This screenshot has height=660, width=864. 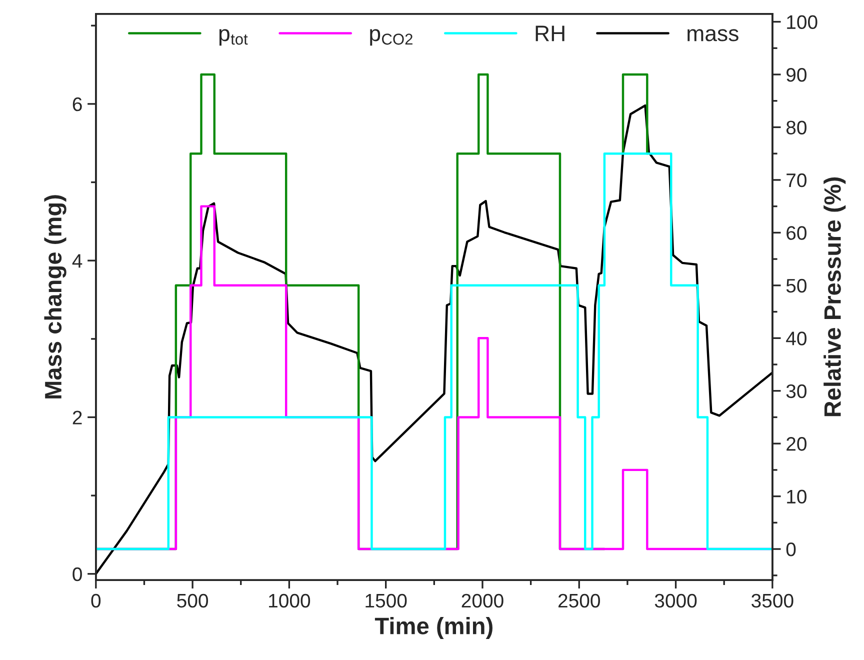 I want to click on x-tick-label: 1000, so click(x=289, y=601).